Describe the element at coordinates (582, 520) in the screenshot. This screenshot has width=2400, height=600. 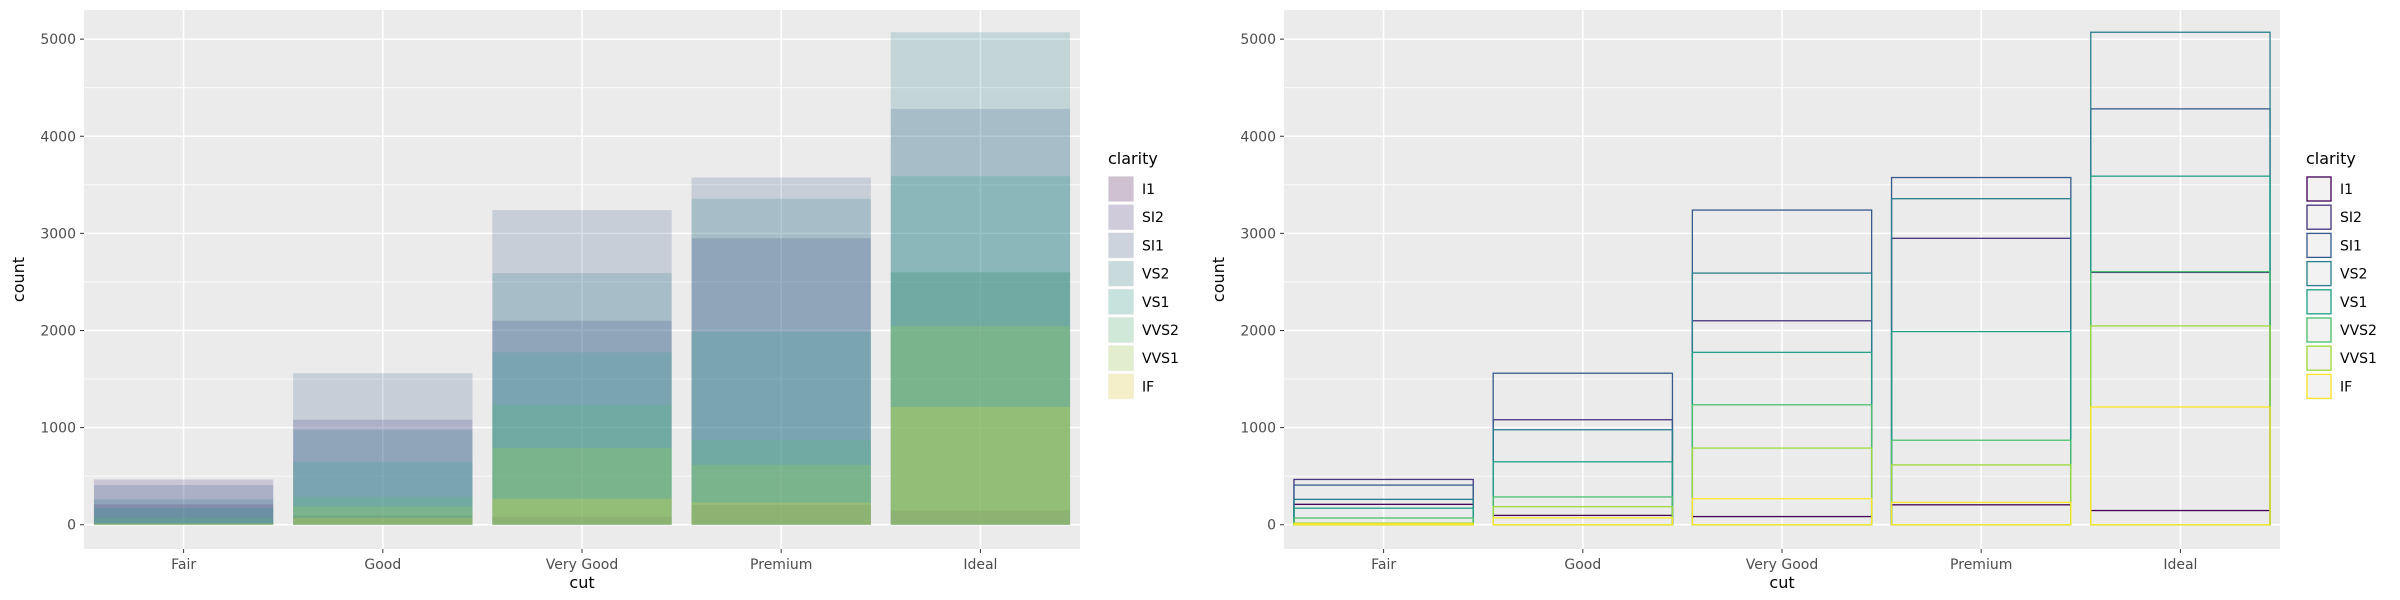
I see `bar-i1-very-good` at that location.